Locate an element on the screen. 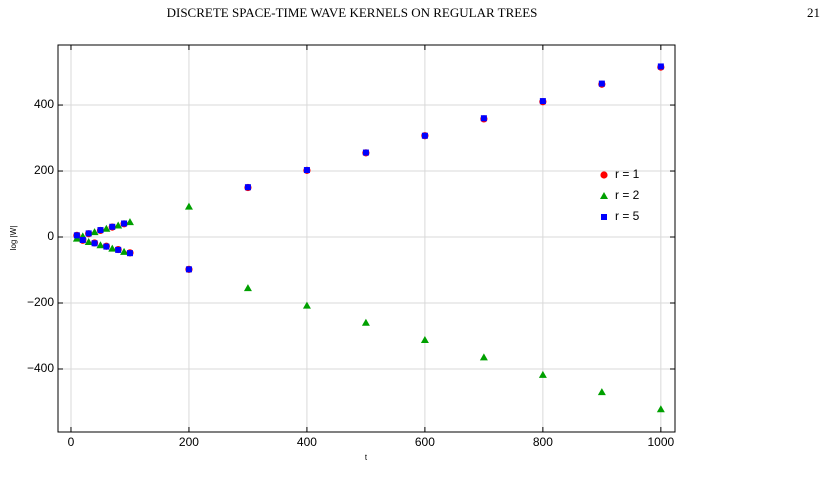  y-tick-label: 400 is located at coordinates (44, 104).